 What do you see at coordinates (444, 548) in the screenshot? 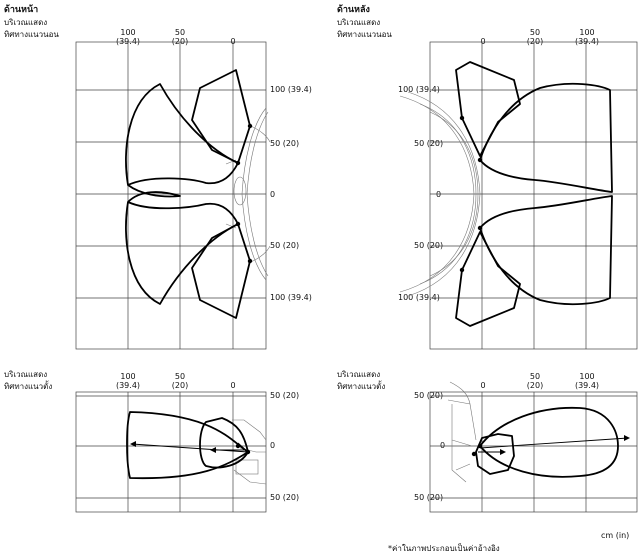
I see `footnote: *ค่าในภาพประกอบเป็นค่าอ้างอิง` at bounding box center [444, 548].